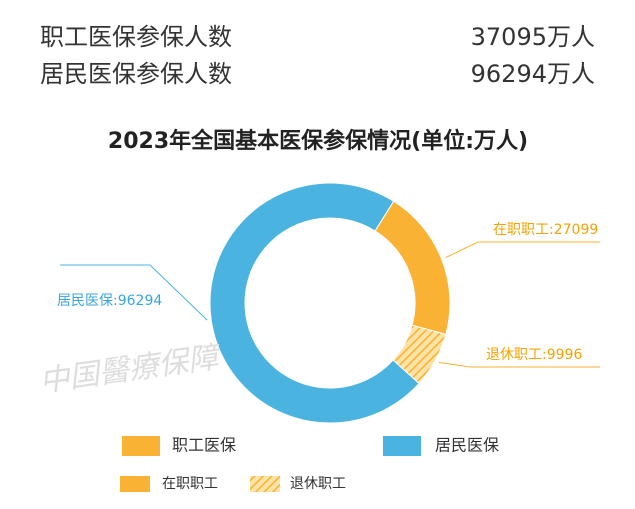 This screenshot has width=635, height=509. What do you see at coordinates (204, 445) in the screenshot?
I see `legend-label: 职工医保` at bounding box center [204, 445].